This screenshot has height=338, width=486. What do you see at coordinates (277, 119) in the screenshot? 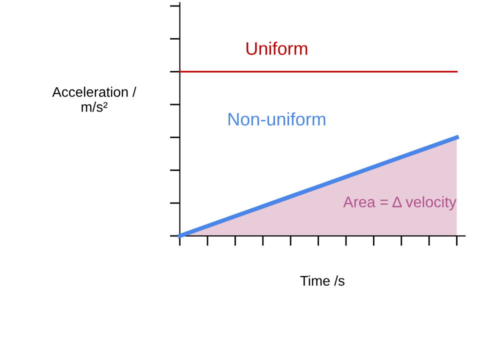
I see `text: Non-uniform` at bounding box center [277, 119].